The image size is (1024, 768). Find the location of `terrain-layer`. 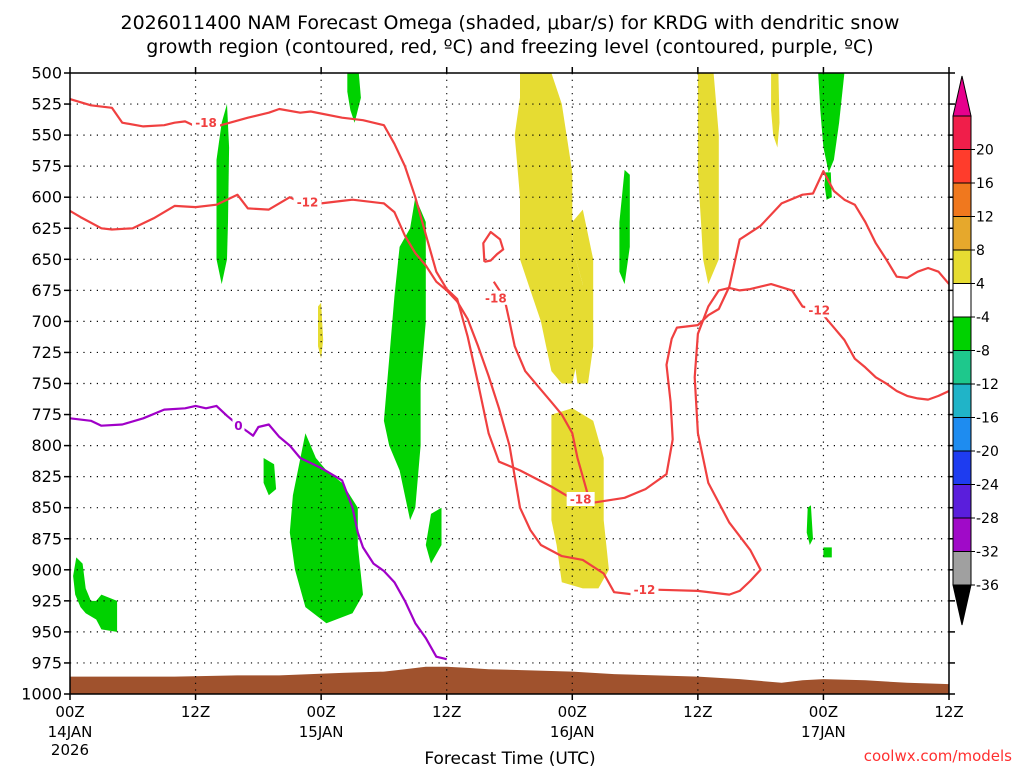

terrain-layer is located at coordinates (509, 680).